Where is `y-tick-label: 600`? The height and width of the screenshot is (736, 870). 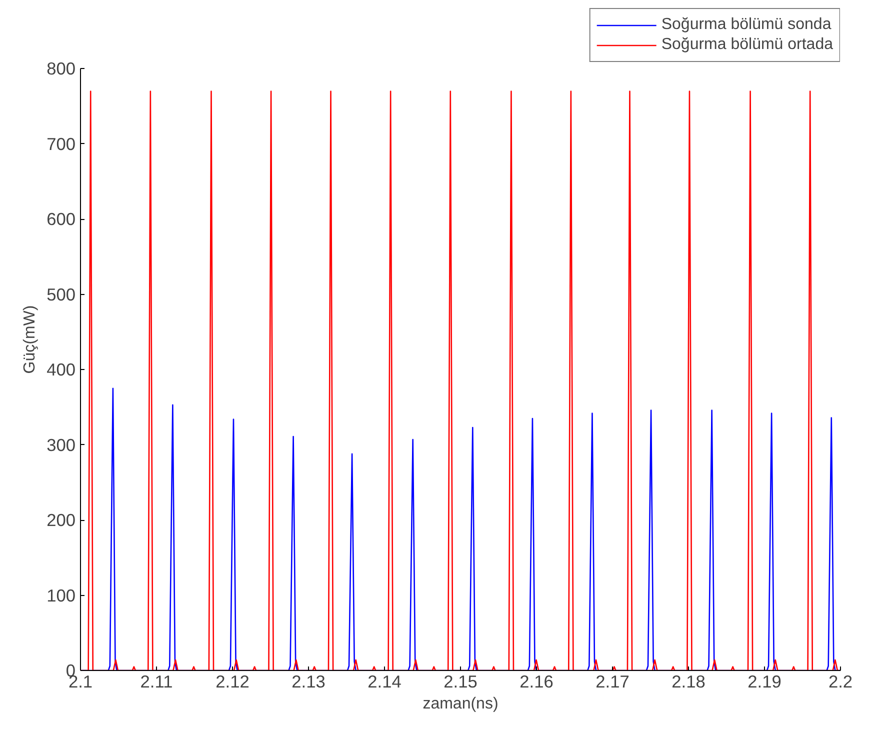 y-tick-label: 600 is located at coordinates (61, 219).